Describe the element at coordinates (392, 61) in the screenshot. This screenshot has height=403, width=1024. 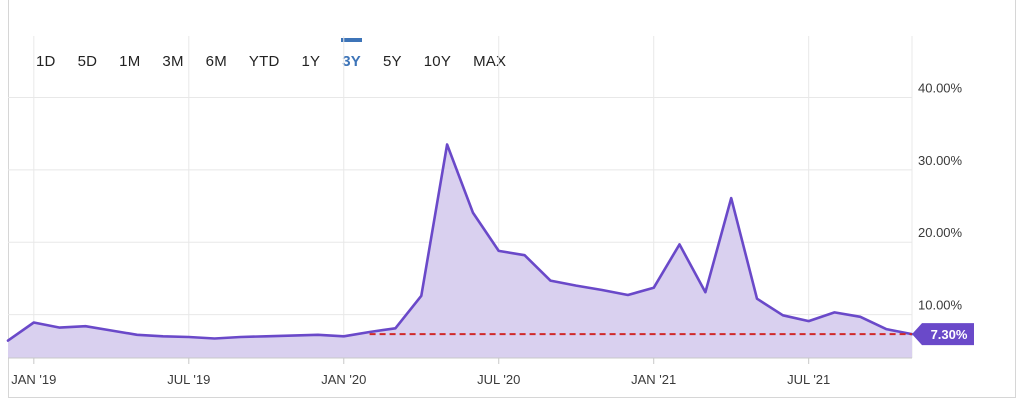
I see `range-5y-button: 5Y` at that location.